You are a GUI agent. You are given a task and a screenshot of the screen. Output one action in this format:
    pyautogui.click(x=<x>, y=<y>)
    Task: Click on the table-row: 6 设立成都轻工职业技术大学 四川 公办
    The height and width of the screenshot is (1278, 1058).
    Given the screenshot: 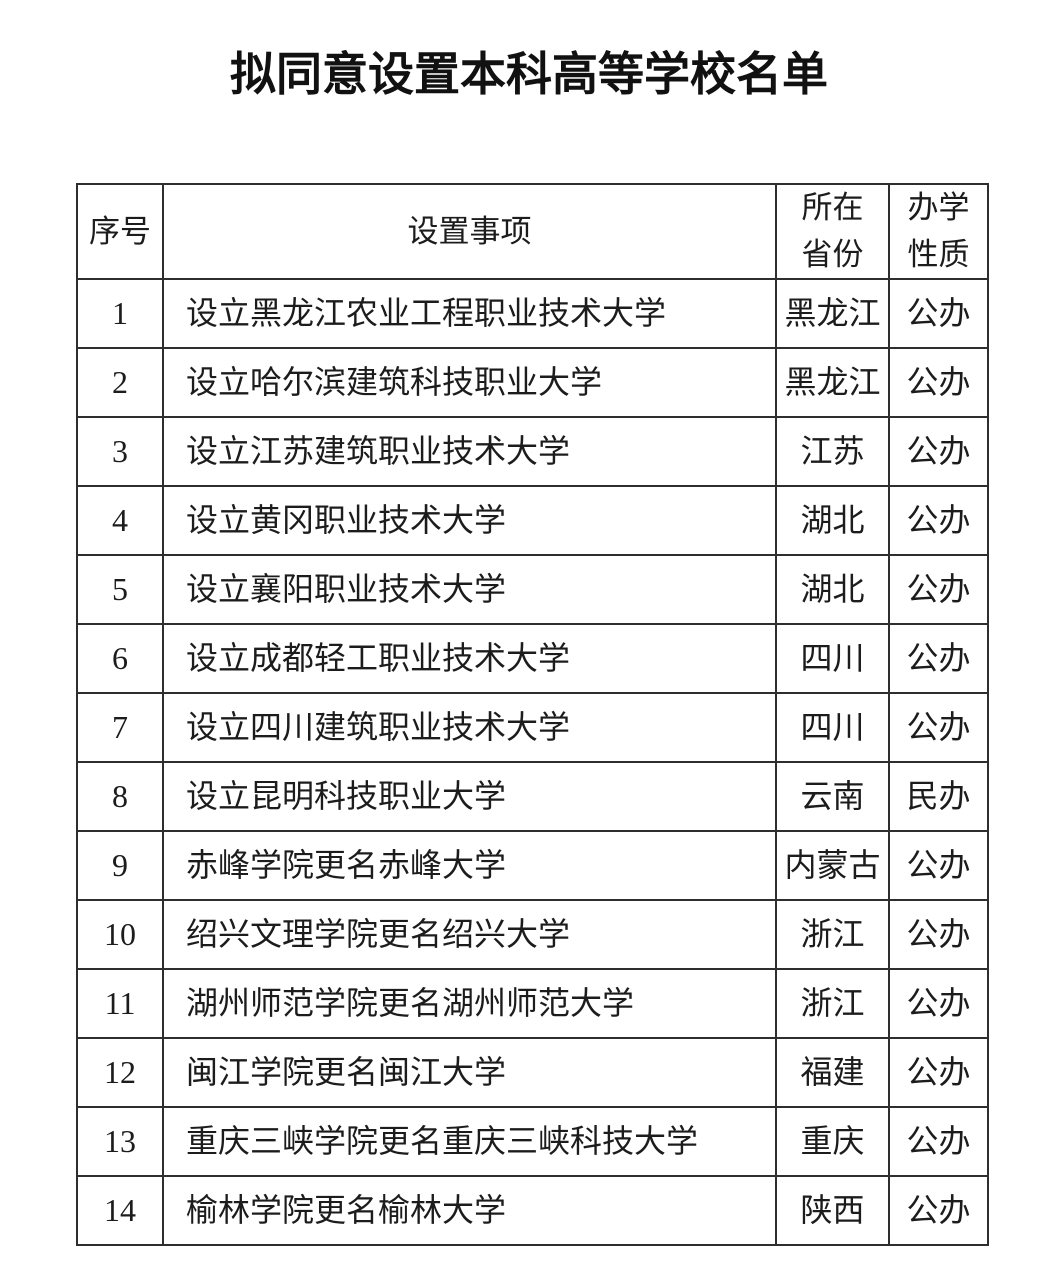 What is the action you would take?
    pyautogui.click(x=532, y=658)
    